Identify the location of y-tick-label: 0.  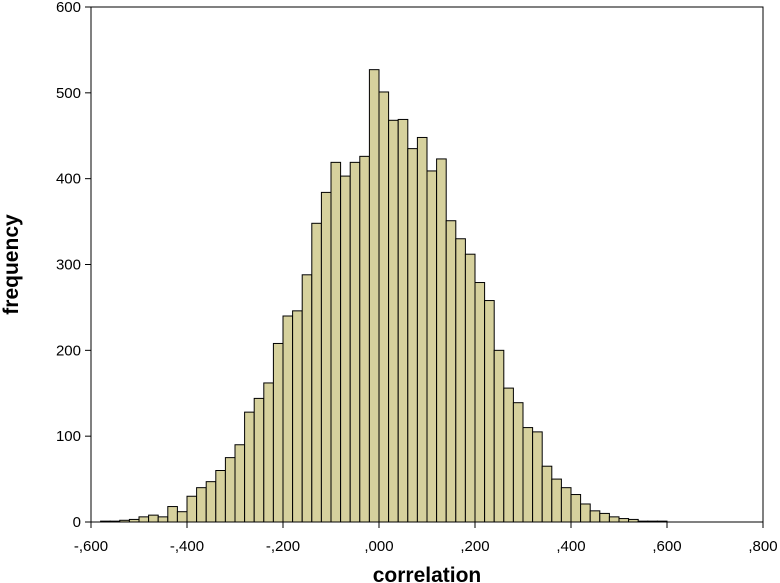
(77, 522).